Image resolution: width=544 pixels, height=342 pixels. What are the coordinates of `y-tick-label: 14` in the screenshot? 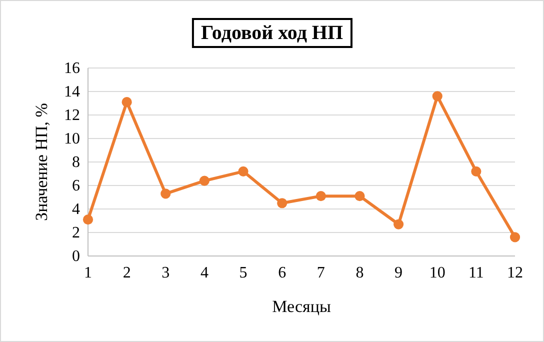 It's located at (72, 92).